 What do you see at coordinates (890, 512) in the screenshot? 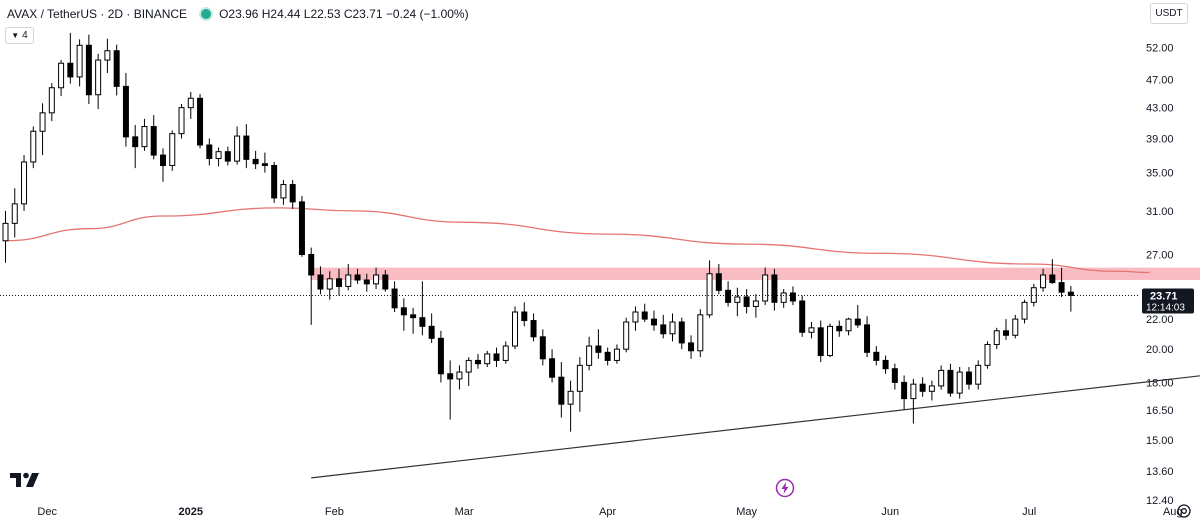
I see `x-tick-label: Jun` at bounding box center [890, 512].